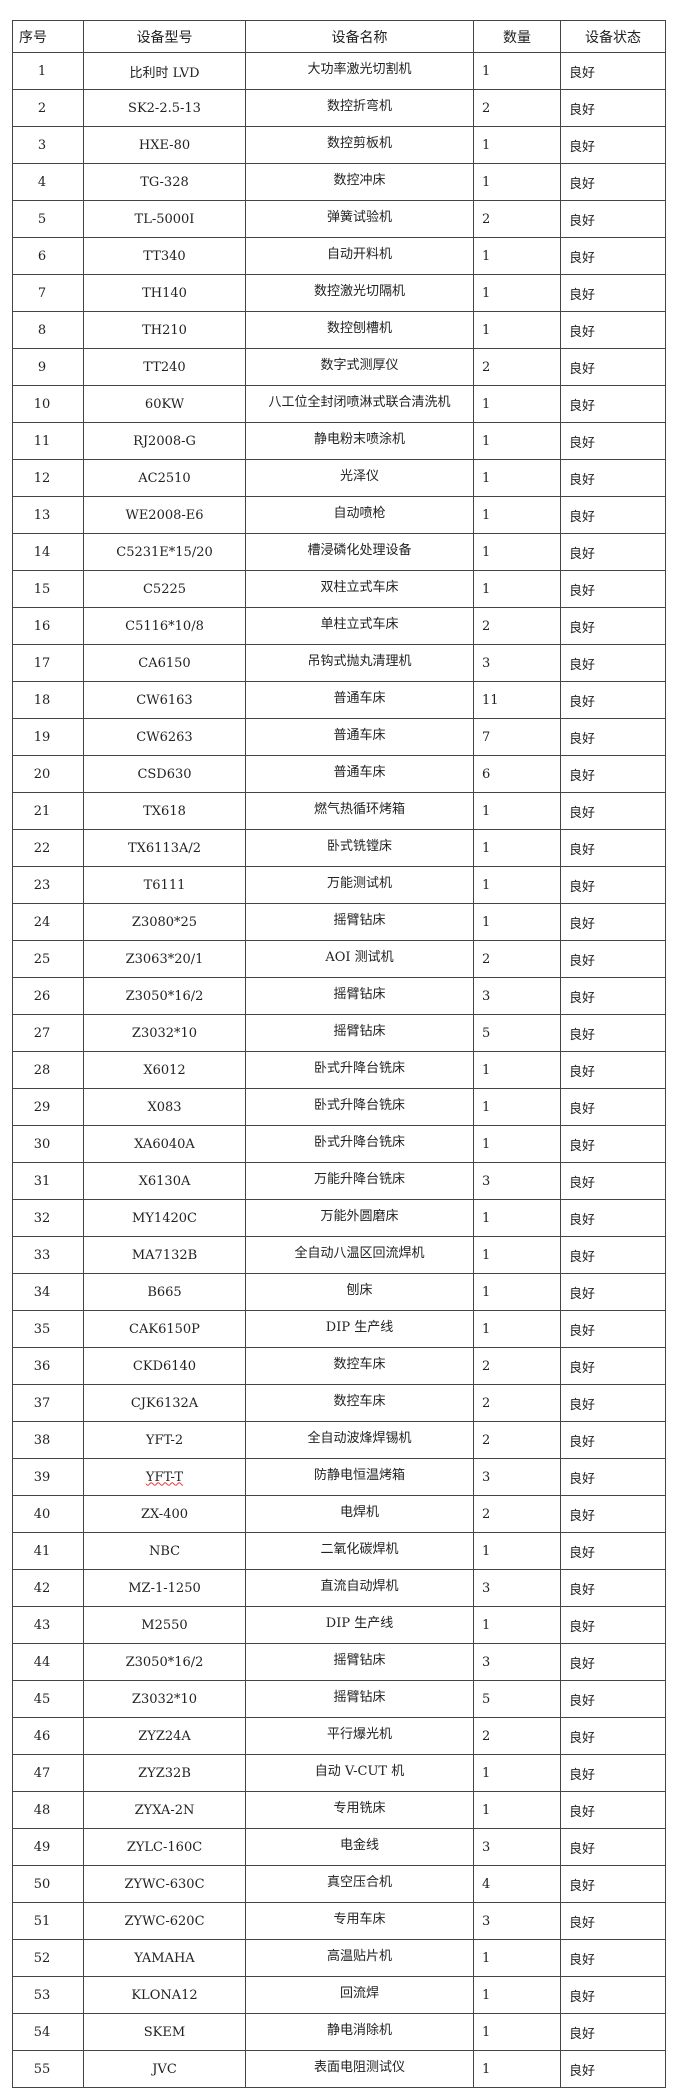 Image resolution: width=675 pixels, height=2088 pixels. What do you see at coordinates (164, 774) in the screenshot?
I see `cell-model: CSD630` at bounding box center [164, 774].